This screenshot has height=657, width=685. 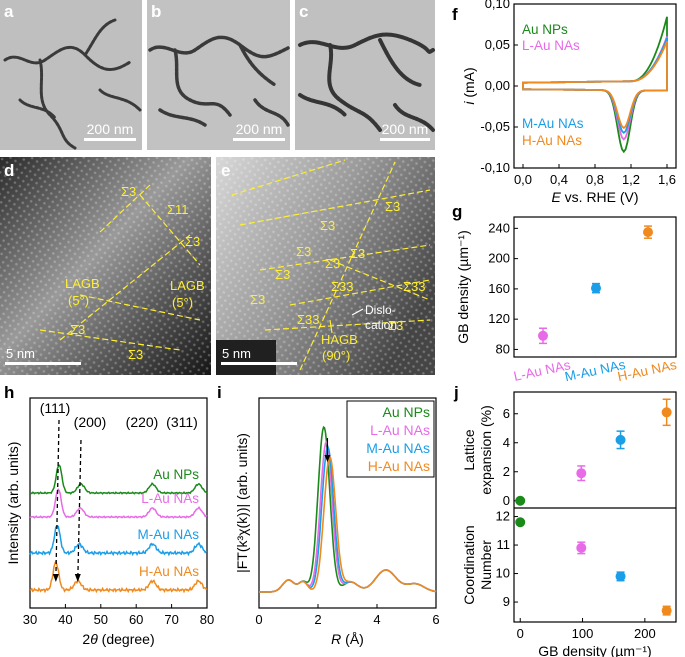 I want to click on d-label-4: LAGB, so click(x=82, y=283).